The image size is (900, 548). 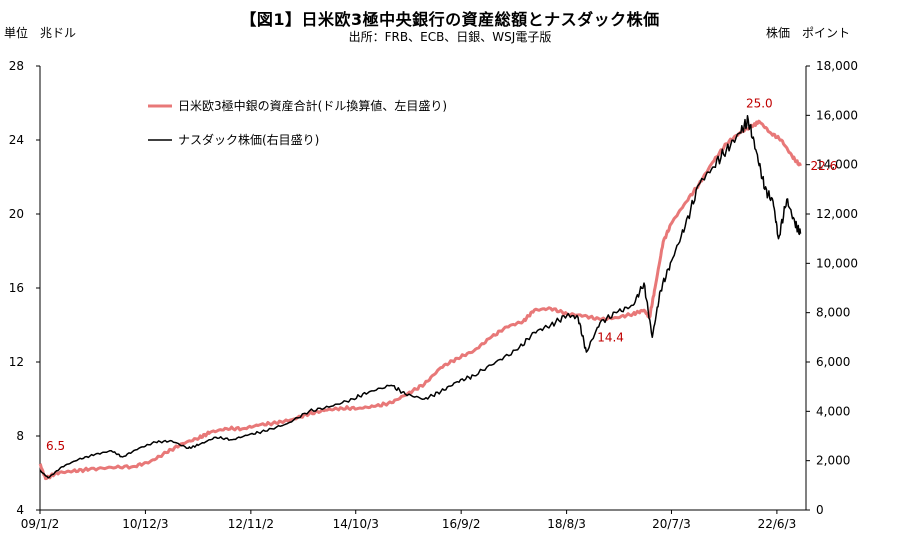 I want to click on x-axis-tick-label: 20/7/3, so click(x=671, y=524).